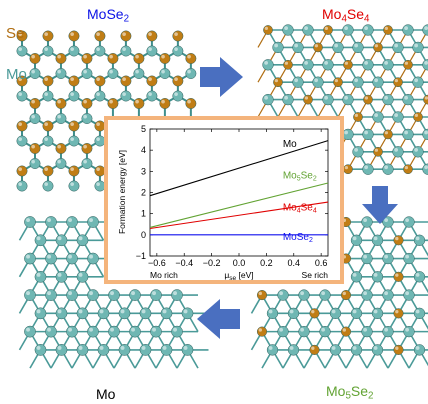 The image size is (428, 404). Describe the element at coordinates (164, 275) in the screenshot. I see `annotation-mo-rich: Mo rich` at that location.